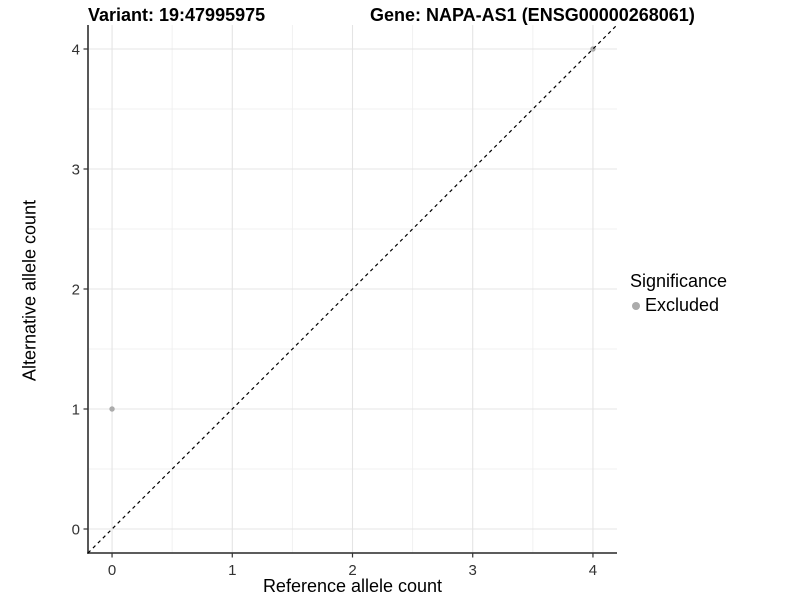 The image size is (800, 600). Describe the element at coordinates (532, 15) in the screenshot. I see `gene-title: Gene: NAPA-AS1 (ENSG00000268061)` at that location.